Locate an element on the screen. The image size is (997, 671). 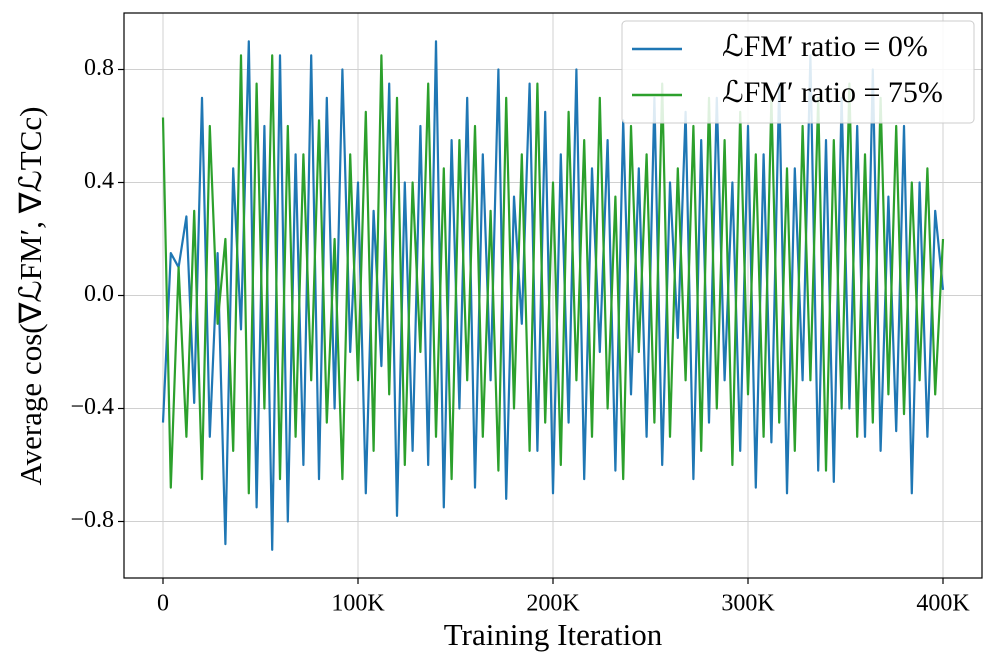
y-tick-label: 0.8 is located at coordinates (99, 68).